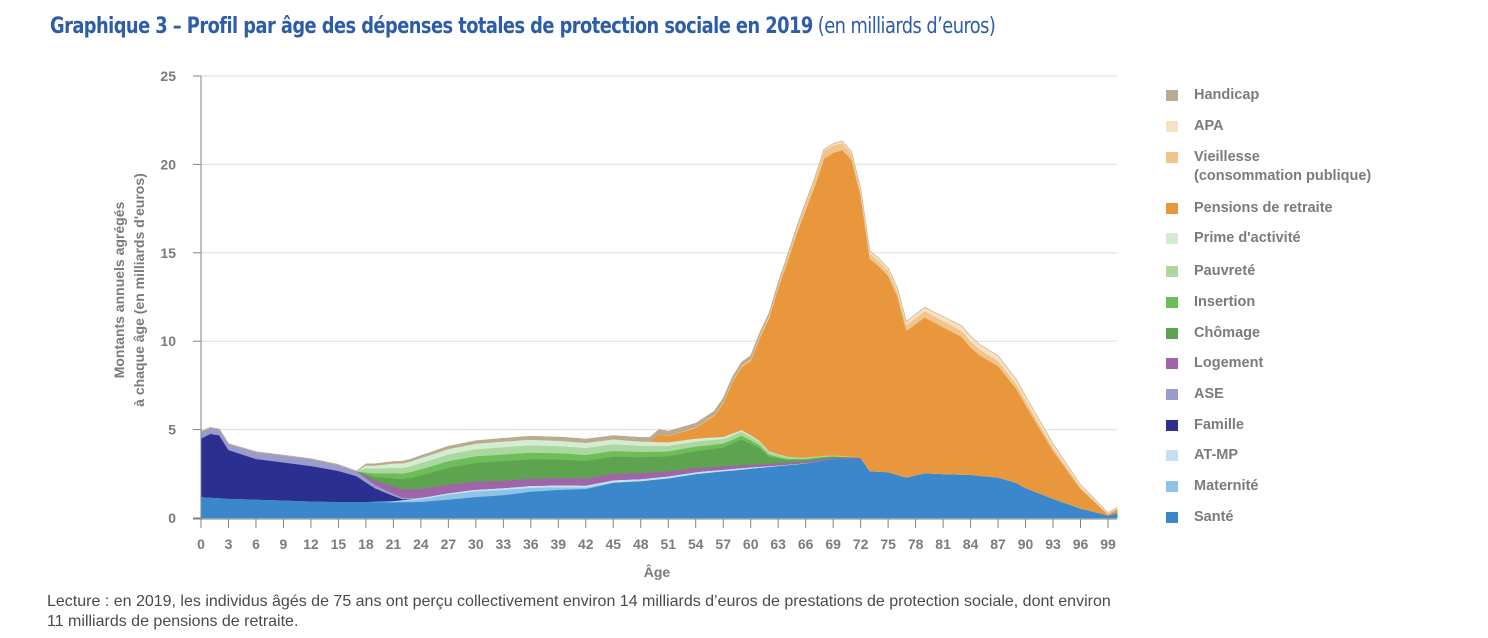  I want to click on legend-item: Prime d'activité, so click(1233, 238).